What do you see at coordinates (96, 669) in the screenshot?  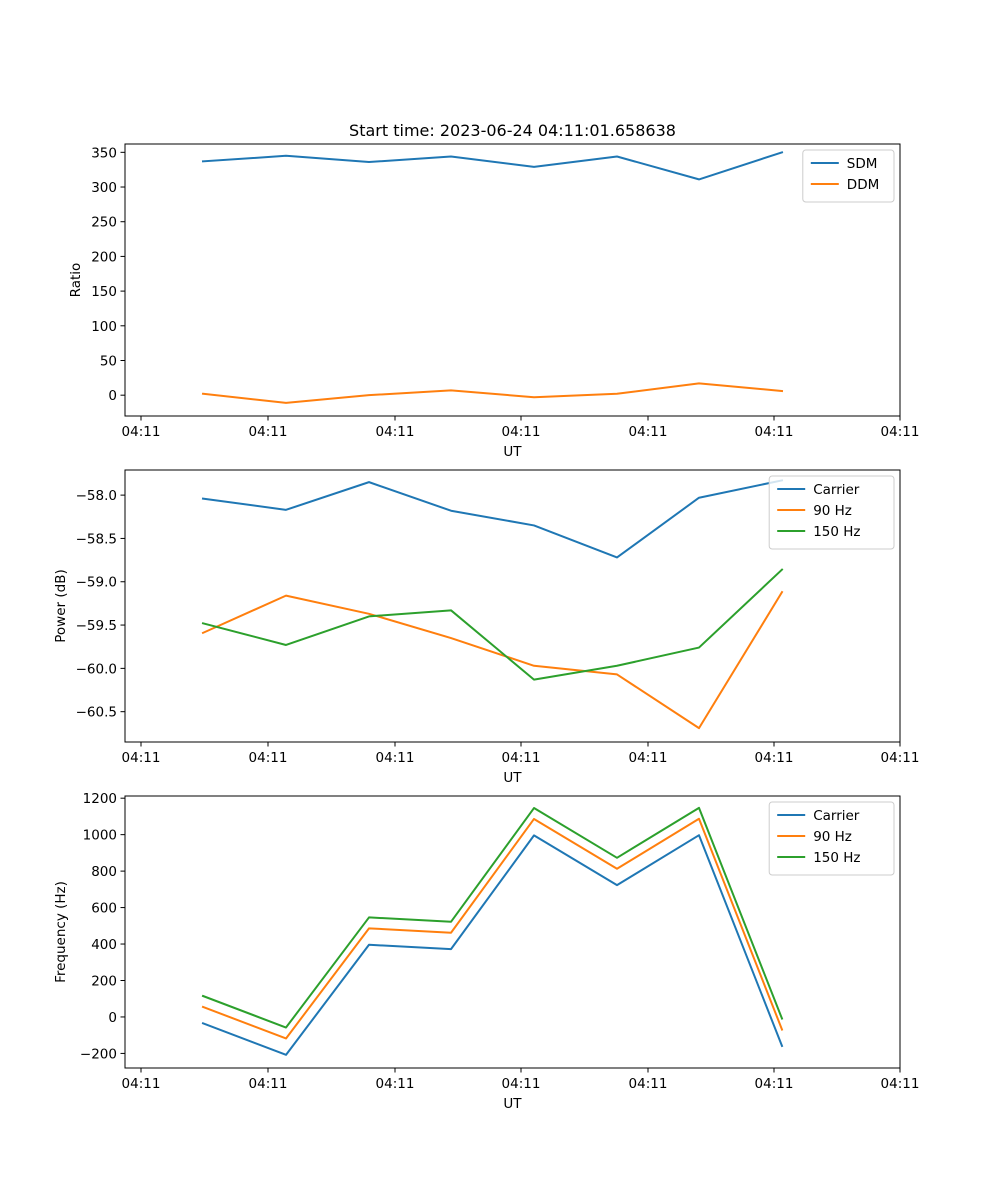 I see `y-tick-label: −60.0` at bounding box center [96, 669].